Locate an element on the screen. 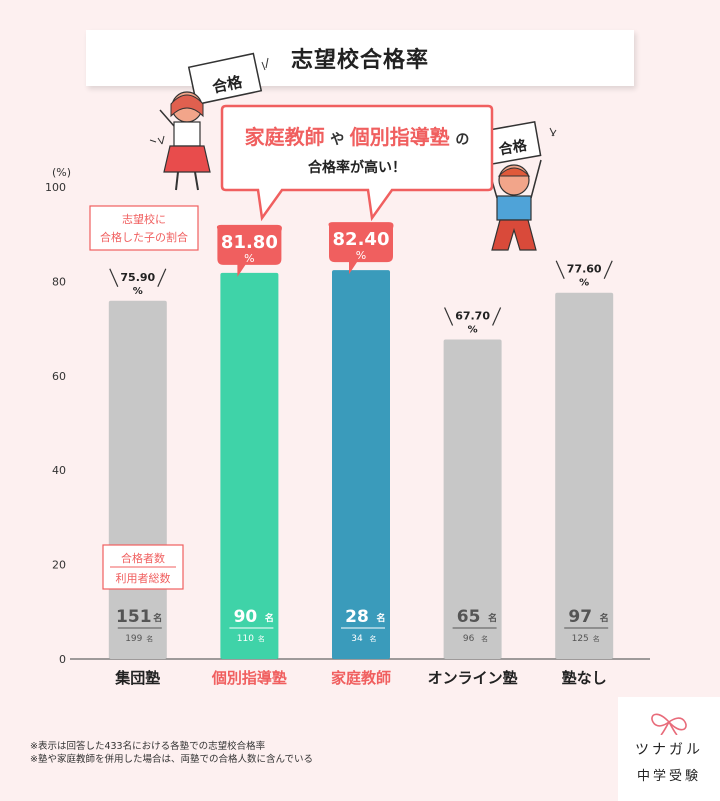  value-label: 81.80 is located at coordinates (249, 242).